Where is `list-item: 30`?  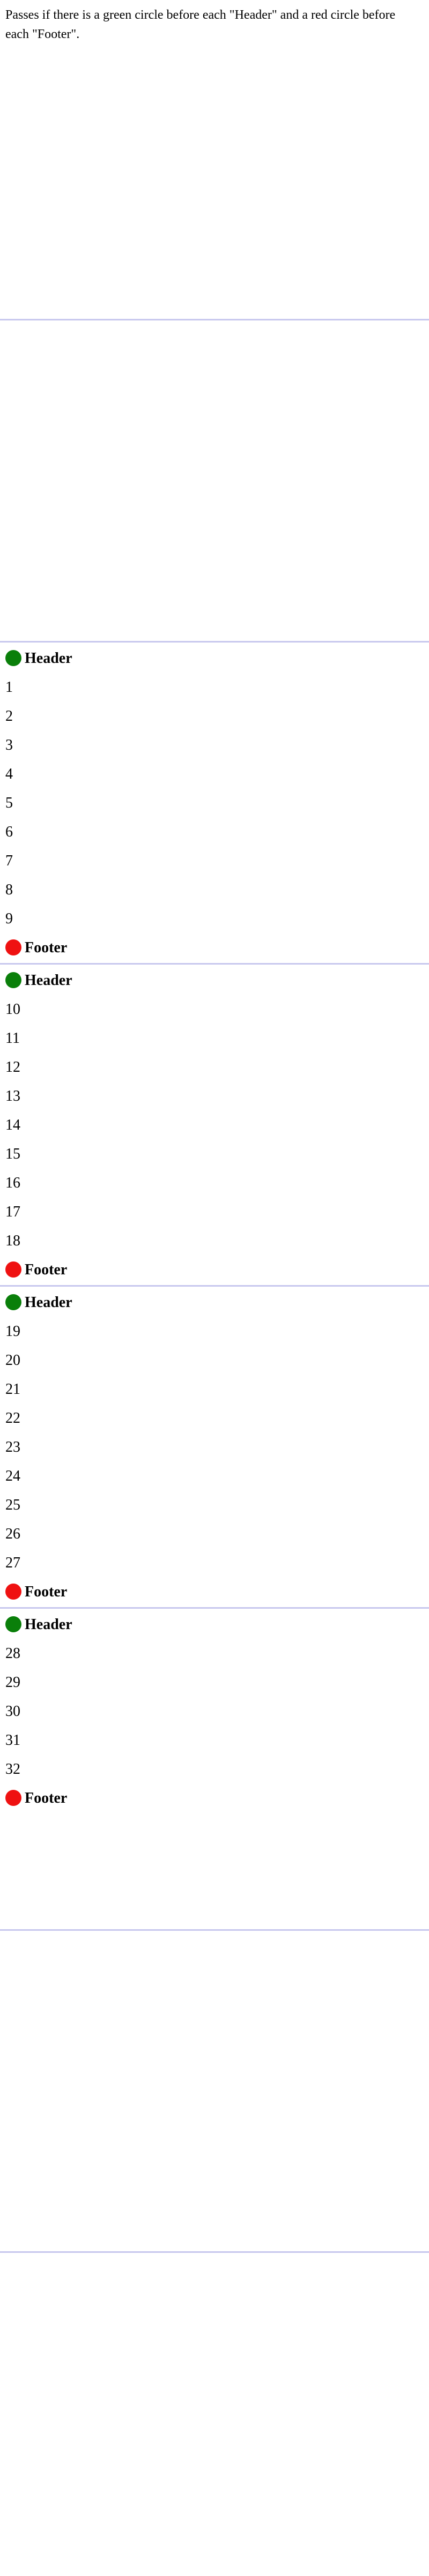
list-item: 30 is located at coordinates (12, 1711).